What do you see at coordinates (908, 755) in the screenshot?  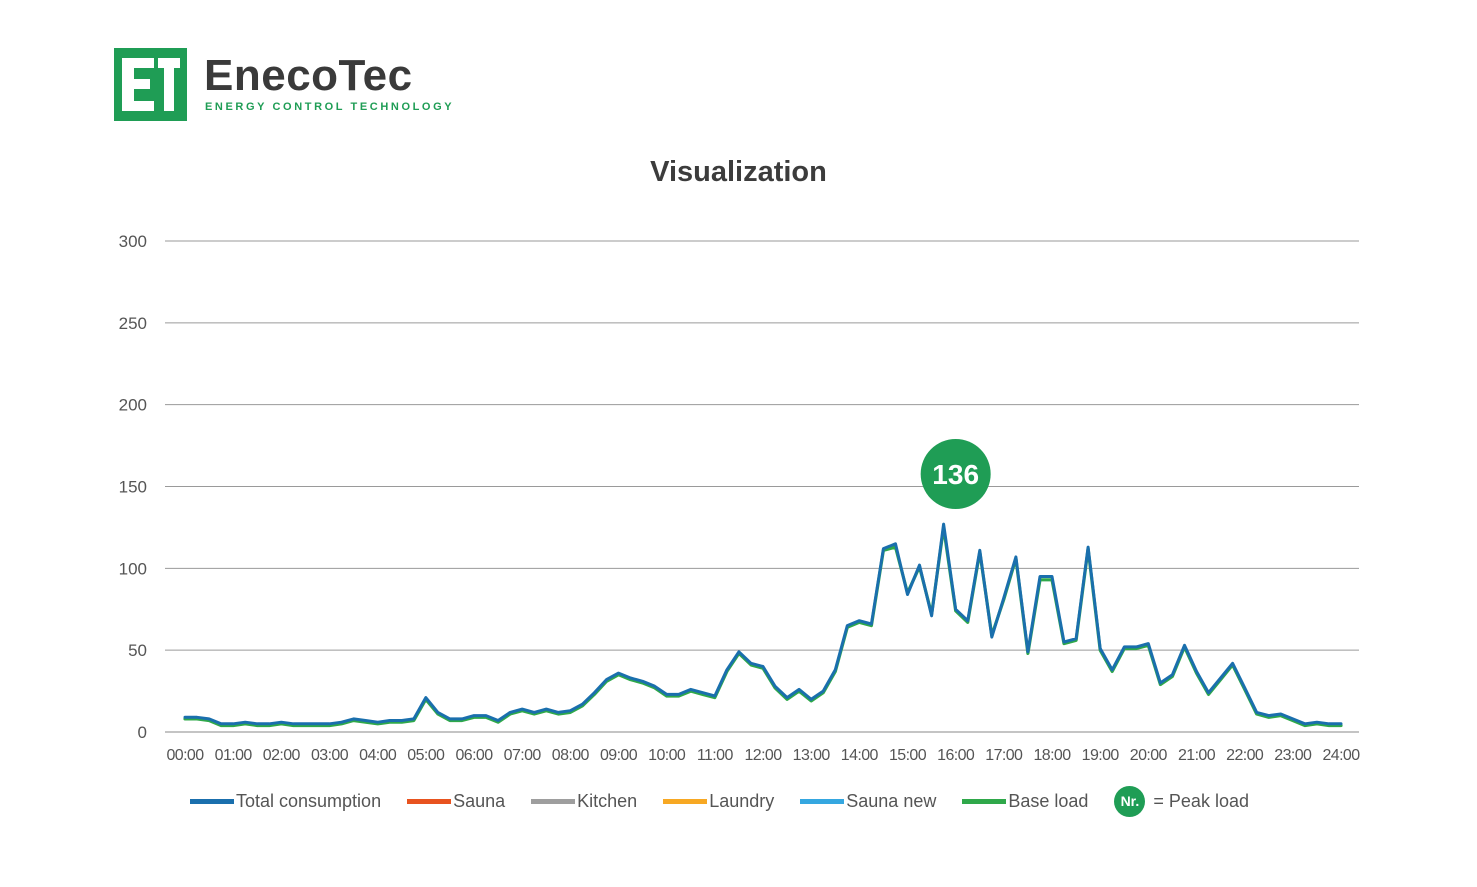 I see `x-tick-label: 15:00` at bounding box center [908, 755].